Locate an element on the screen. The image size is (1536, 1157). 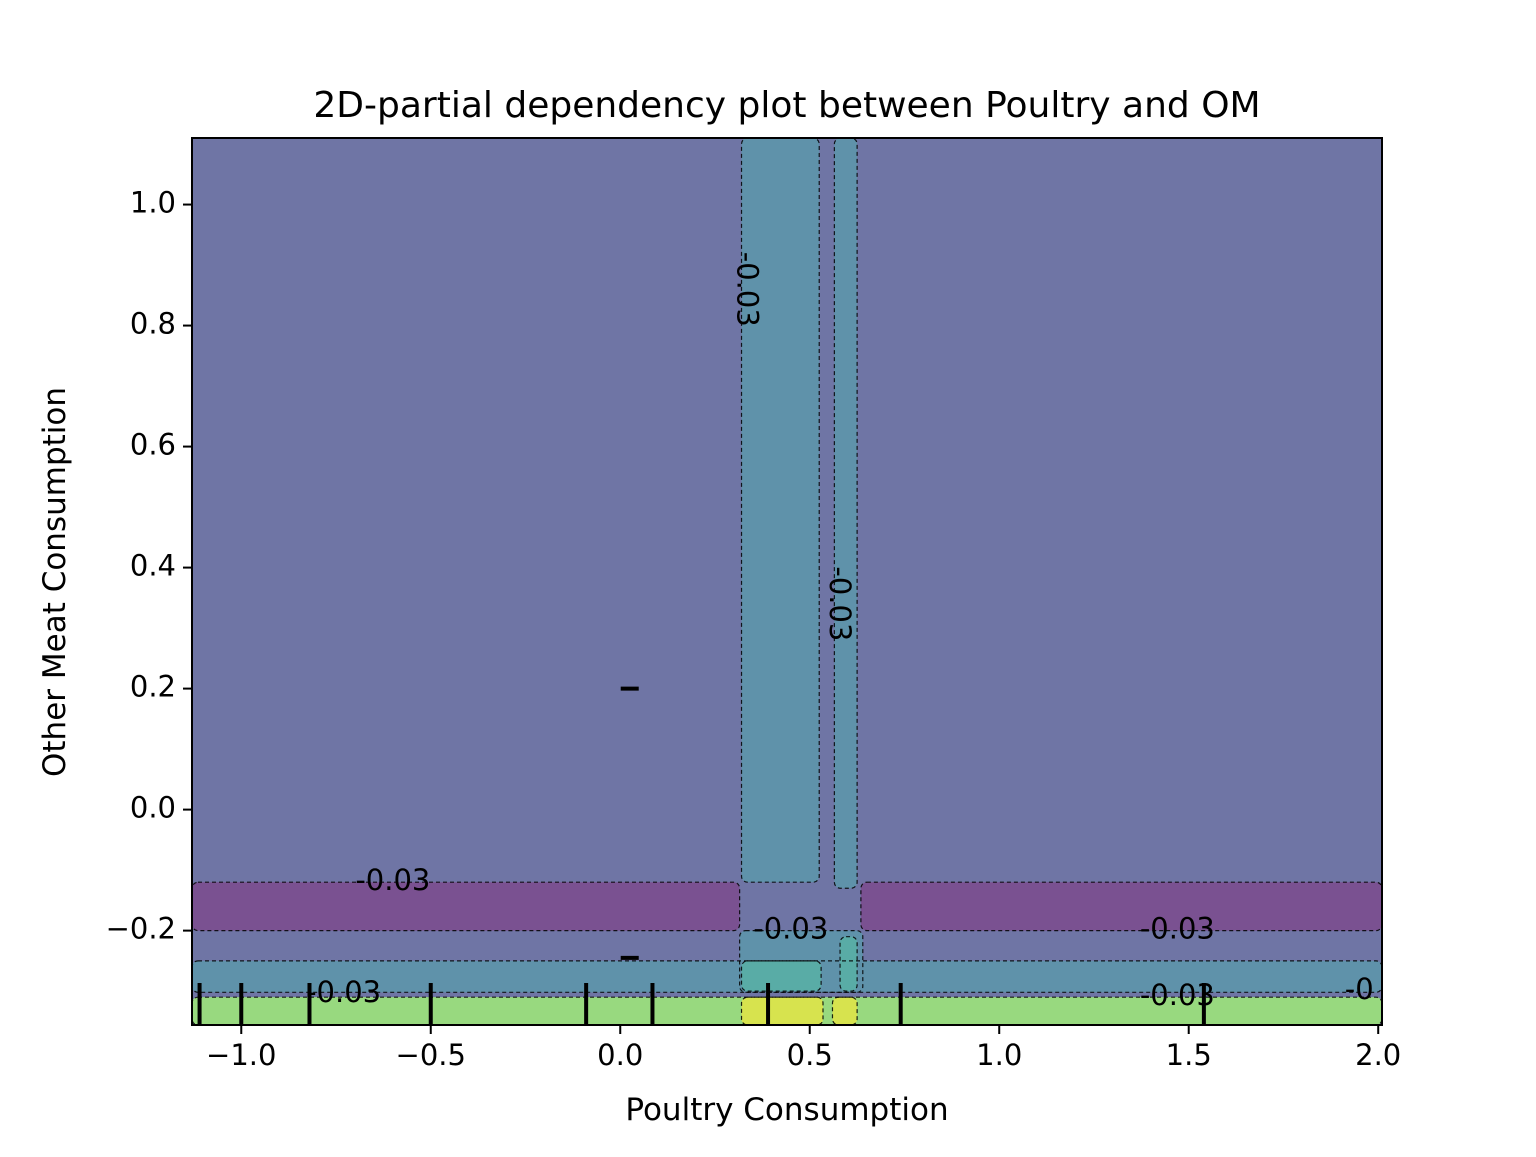
x-tick-label: 2.0 is located at coordinates (1378, 1055).